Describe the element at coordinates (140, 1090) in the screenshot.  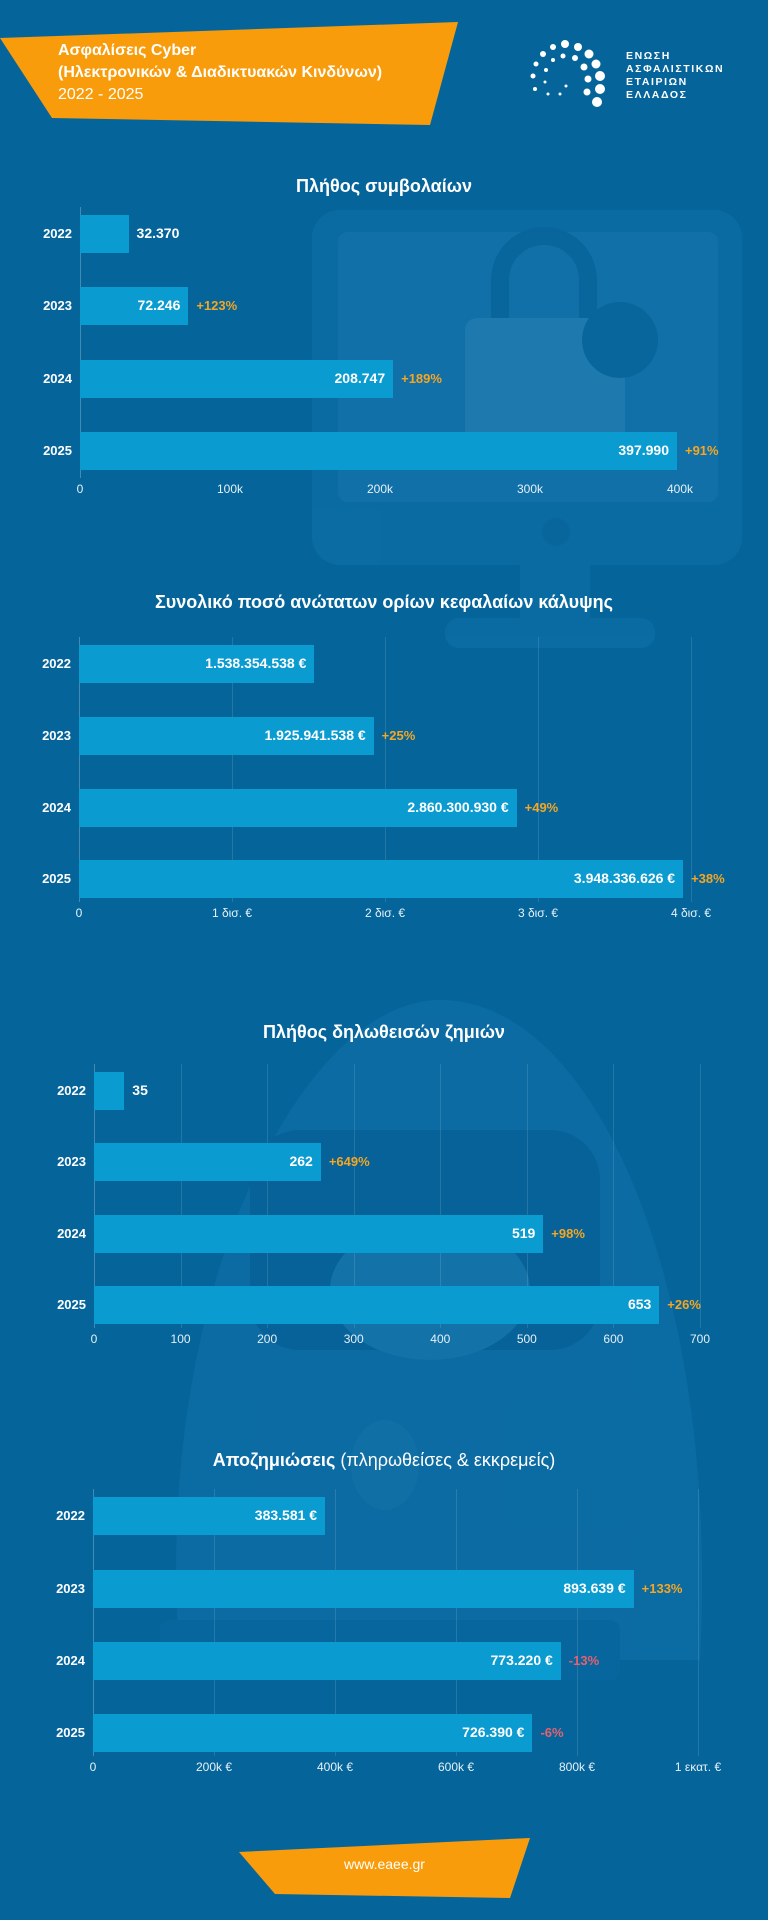
I see `bar-value-label: 35` at that location.